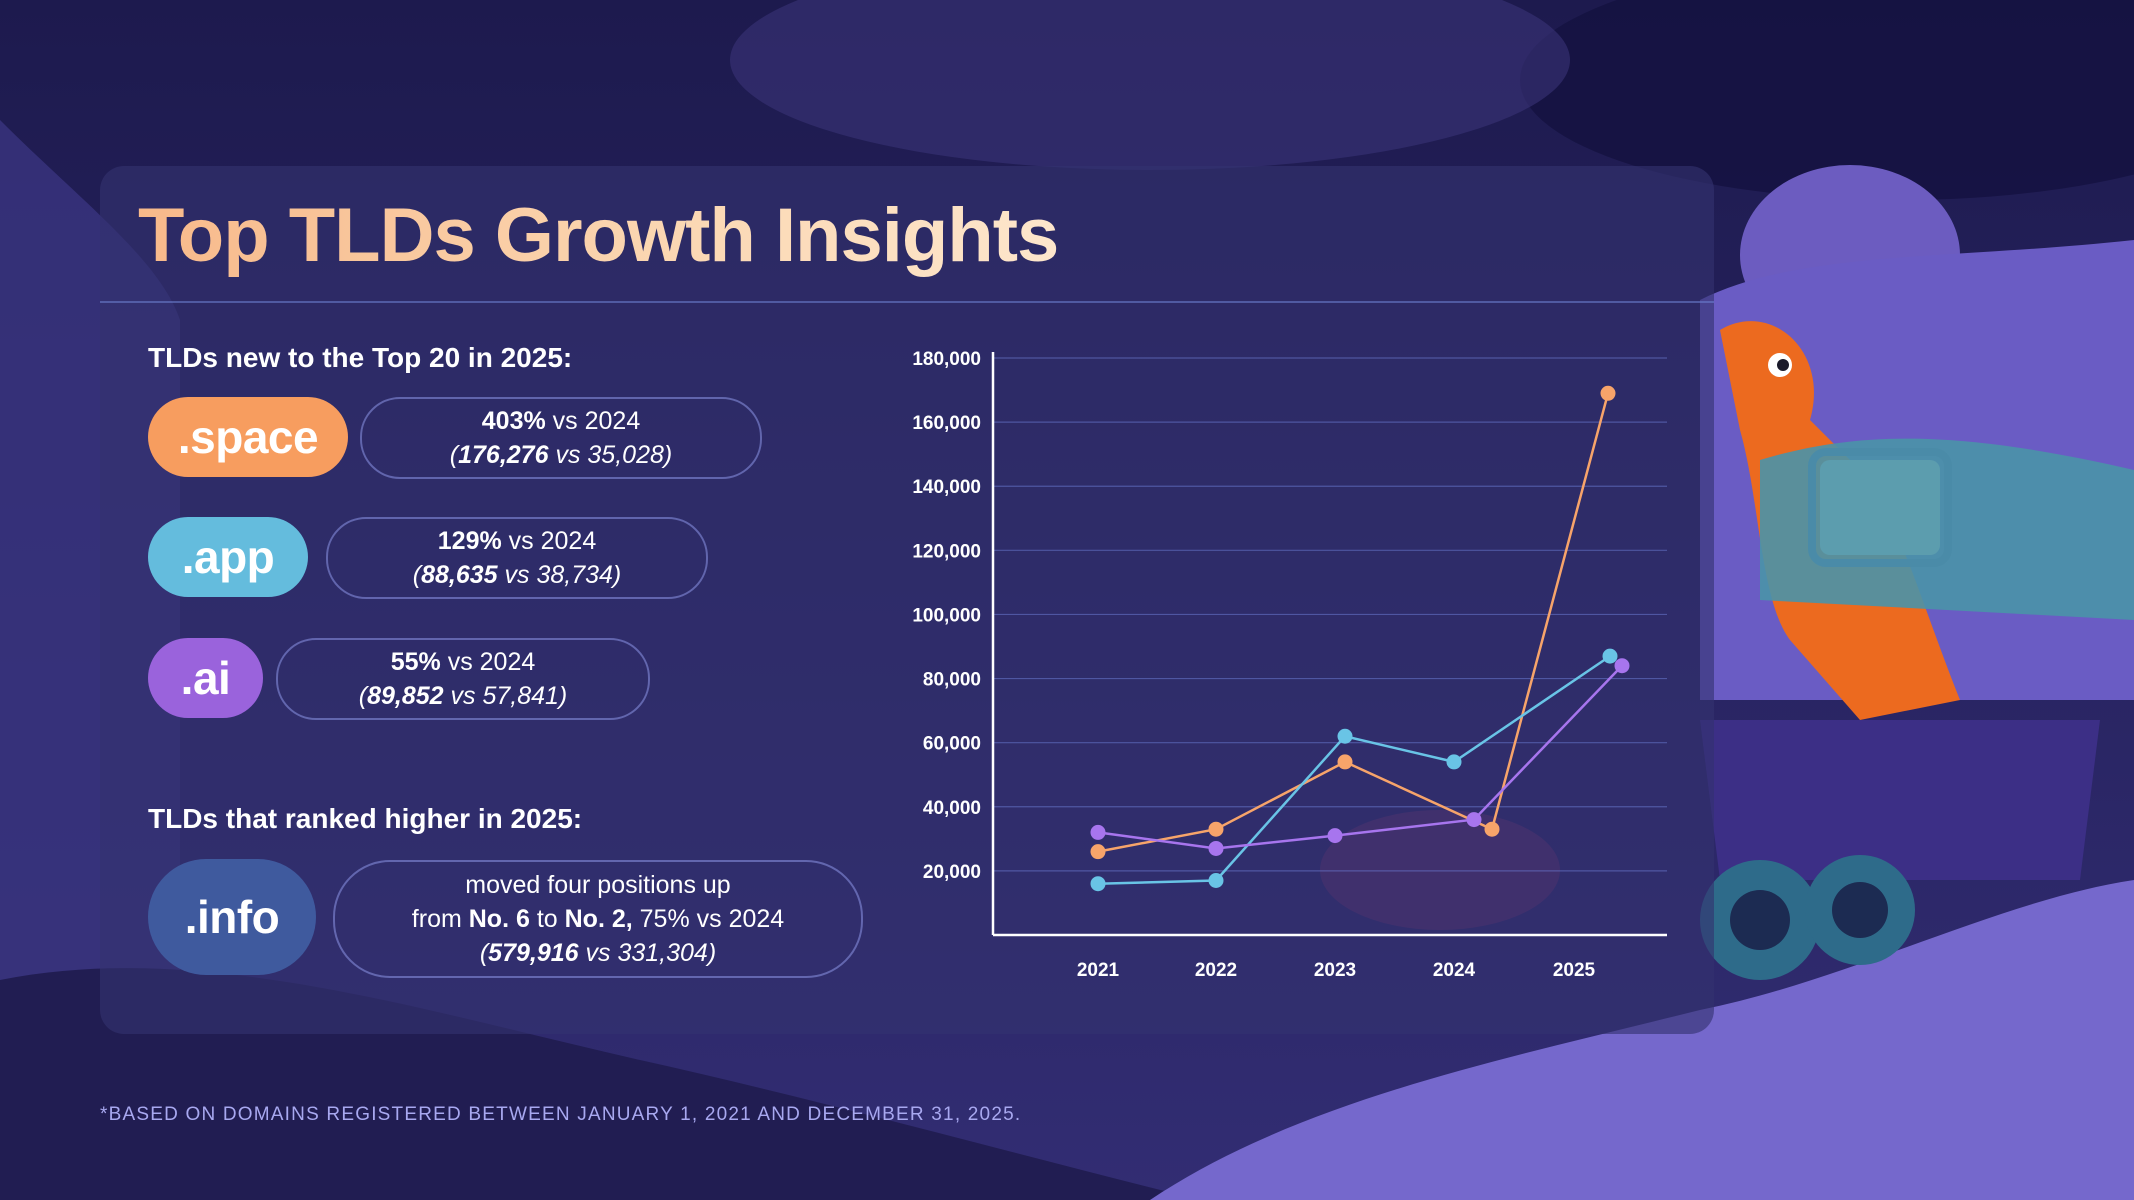 The image size is (2134, 1200). What do you see at coordinates (952, 872) in the screenshot?
I see `y-tick-label: 20,000` at bounding box center [952, 872].